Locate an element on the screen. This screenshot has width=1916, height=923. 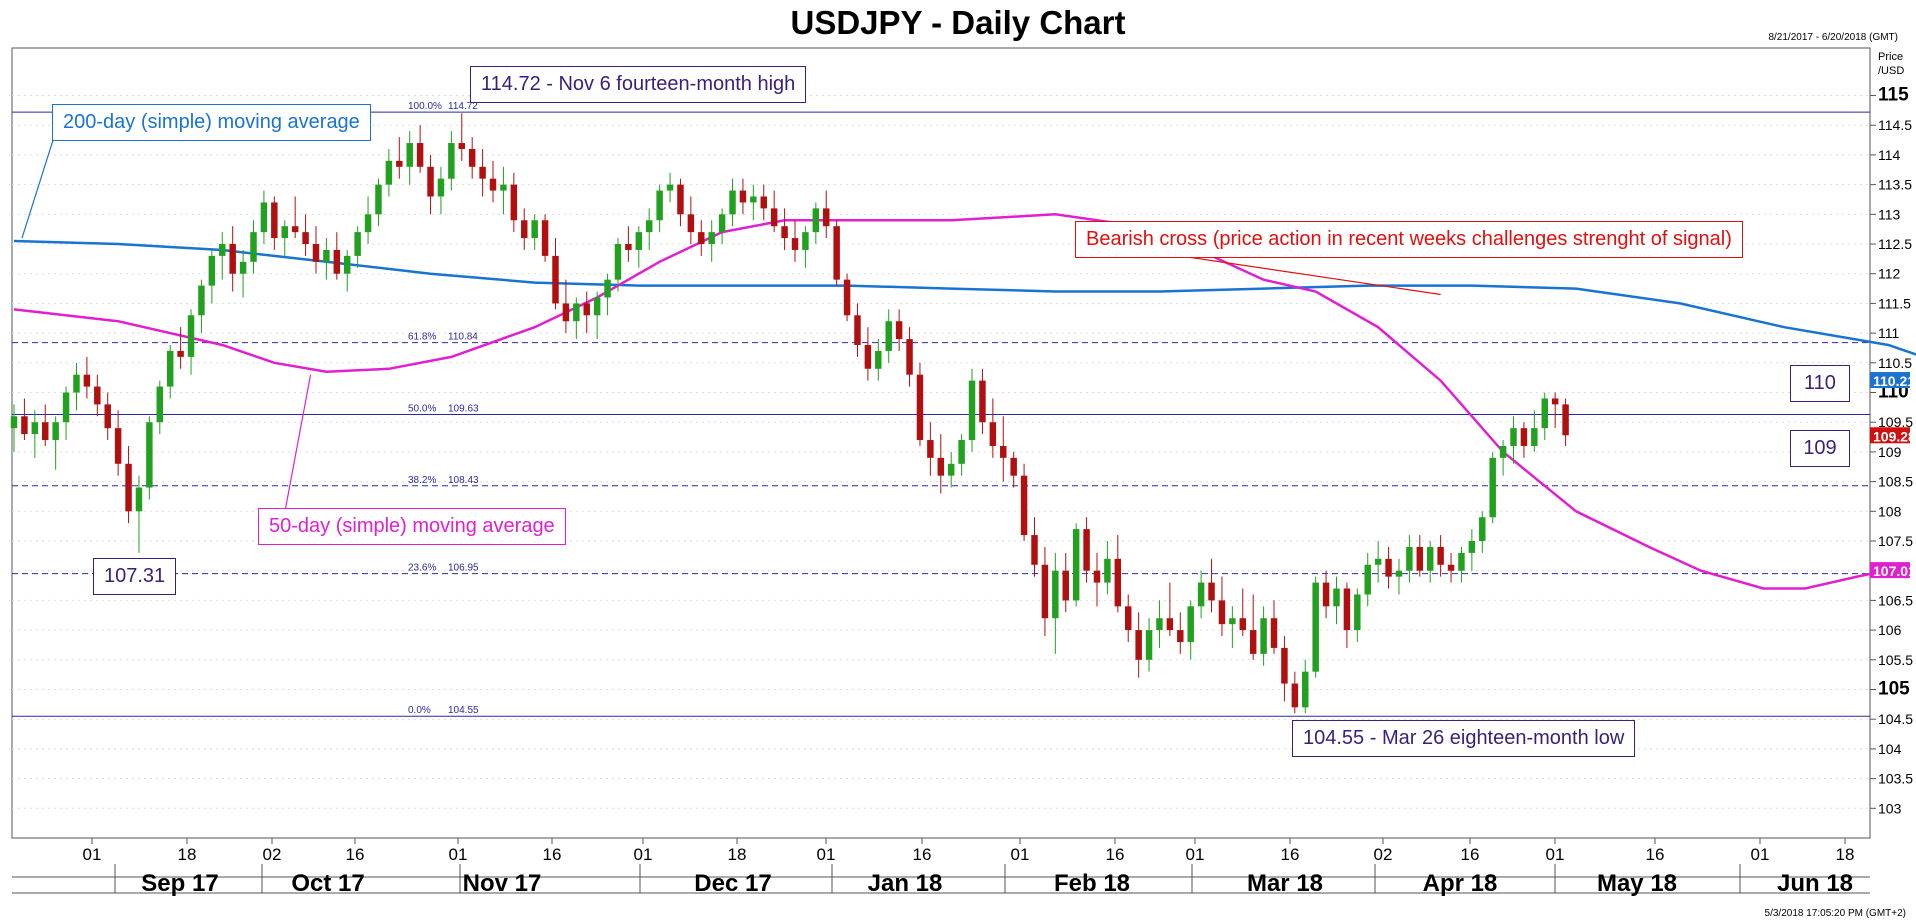
fib-value-label: 108.43 is located at coordinates (463, 480).